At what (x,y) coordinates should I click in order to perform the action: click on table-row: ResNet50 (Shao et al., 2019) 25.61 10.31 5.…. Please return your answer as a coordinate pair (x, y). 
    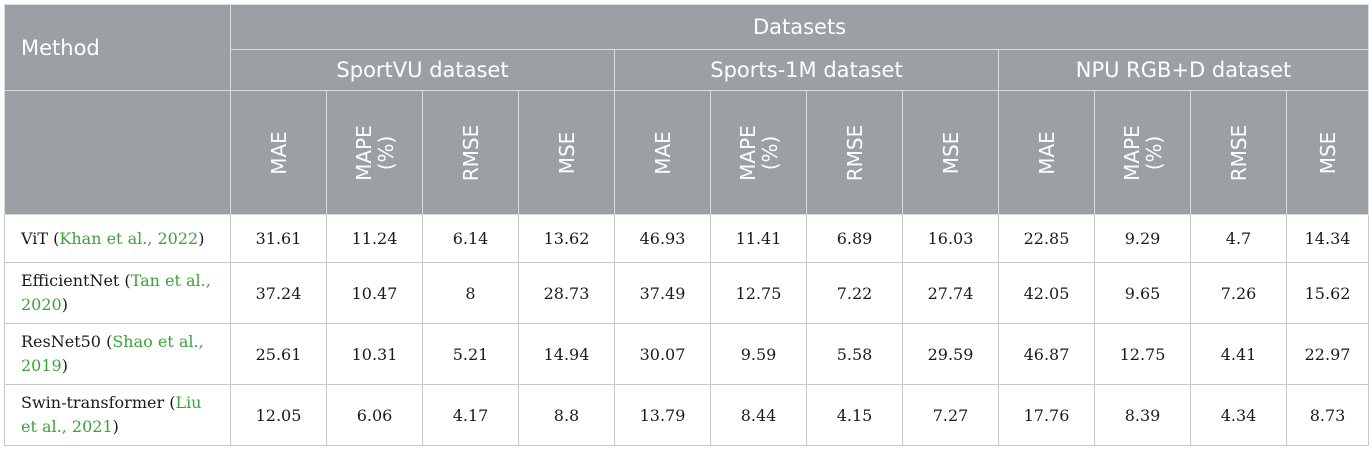
    Looking at the image, I should click on (687, 354).